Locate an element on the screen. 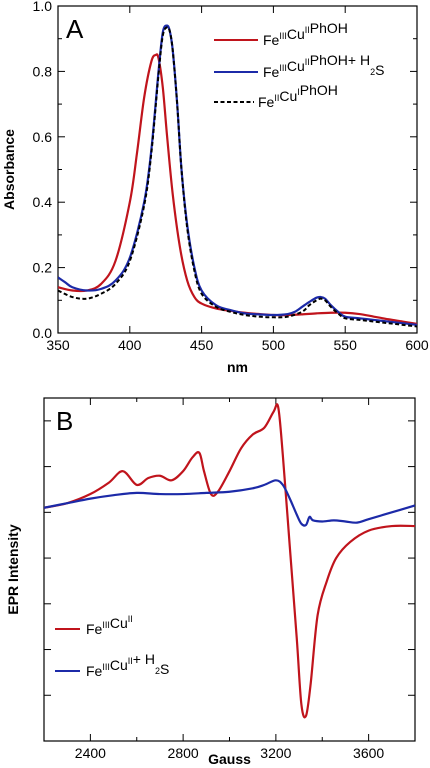 This screenshot has width=430, height=768. y-tick-label: 0.4 is located at coordinates (43, 202).